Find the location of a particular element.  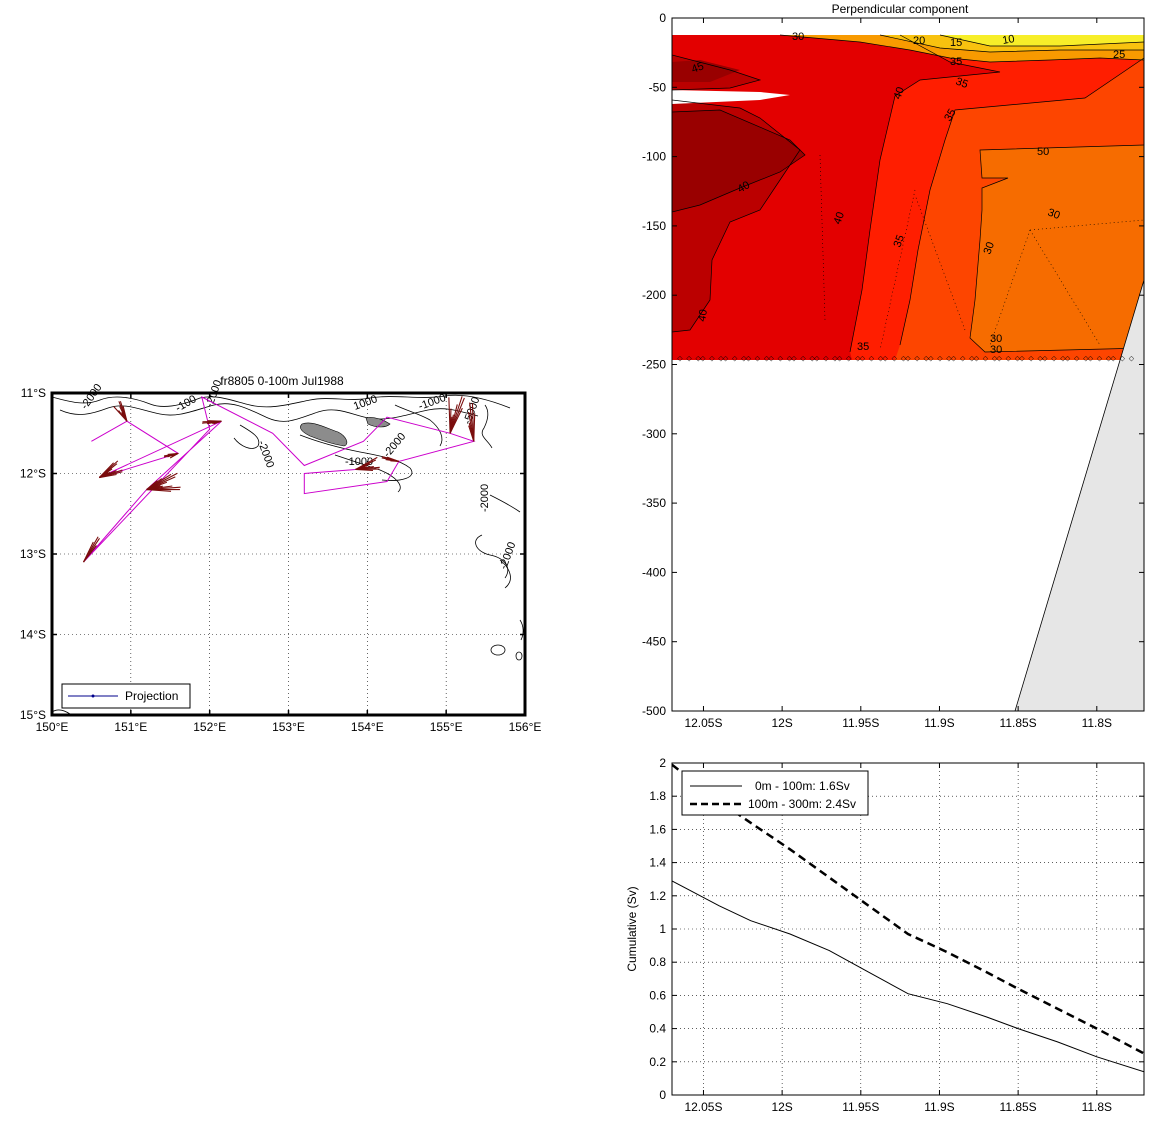

map-grid is located at coordinates (288, 554).